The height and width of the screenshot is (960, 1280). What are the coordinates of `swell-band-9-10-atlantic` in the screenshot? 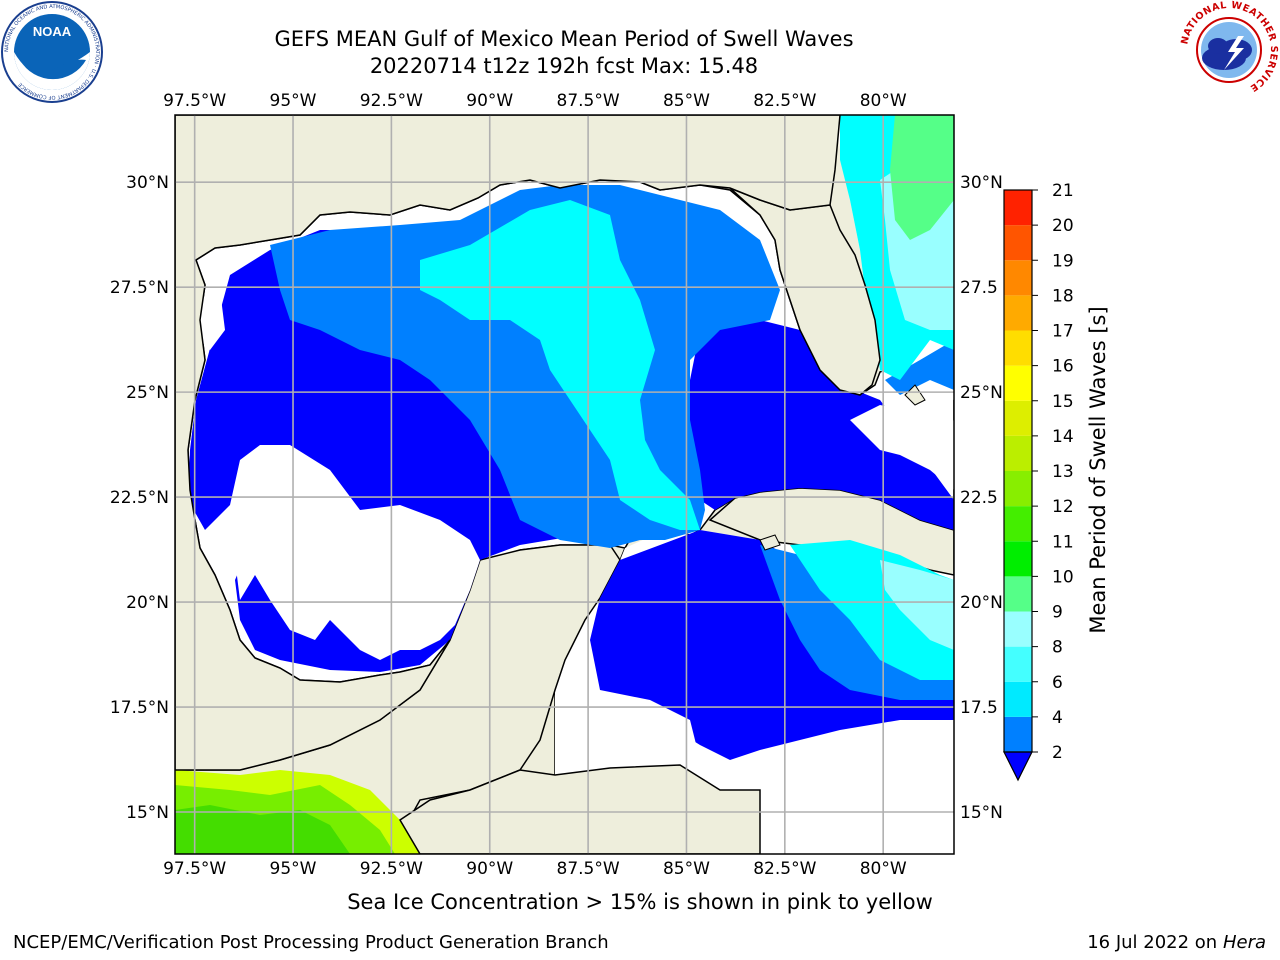 It's located at (922, 177).